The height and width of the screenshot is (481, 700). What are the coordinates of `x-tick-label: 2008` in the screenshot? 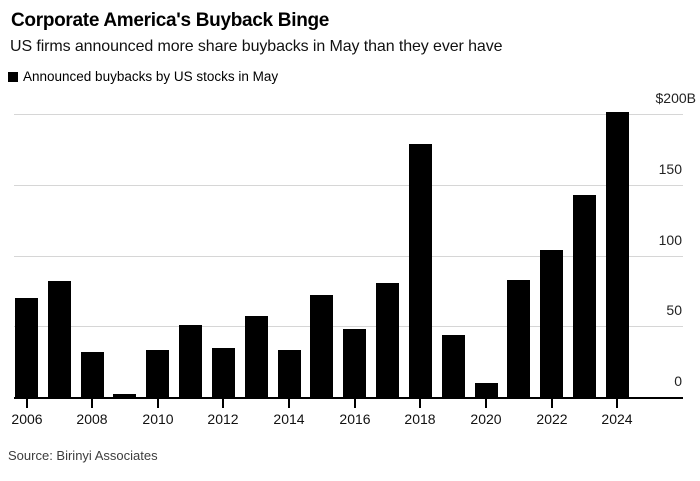 It's located at (92, 419).